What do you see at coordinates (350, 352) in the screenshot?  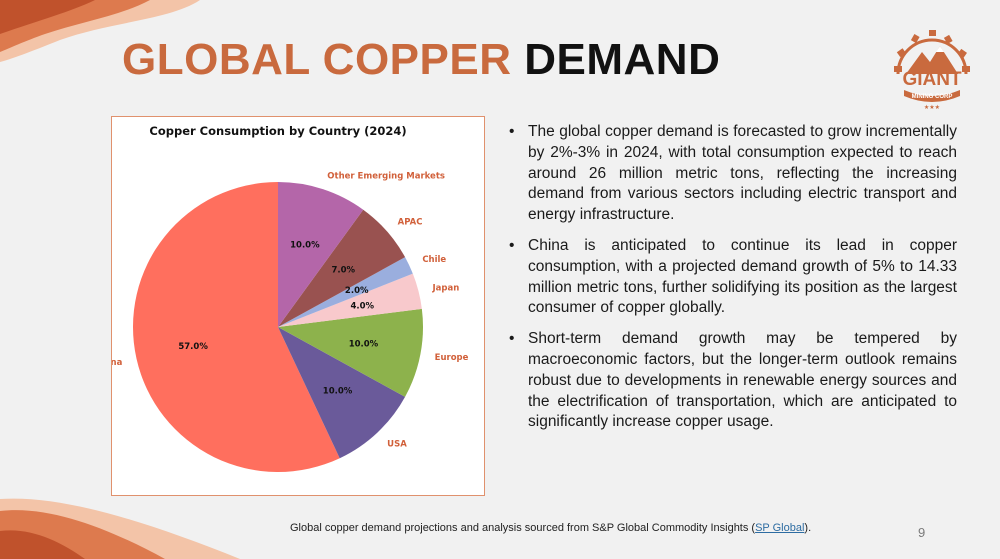 I see `pie-slice-europe` at bounding box center [350, 352].